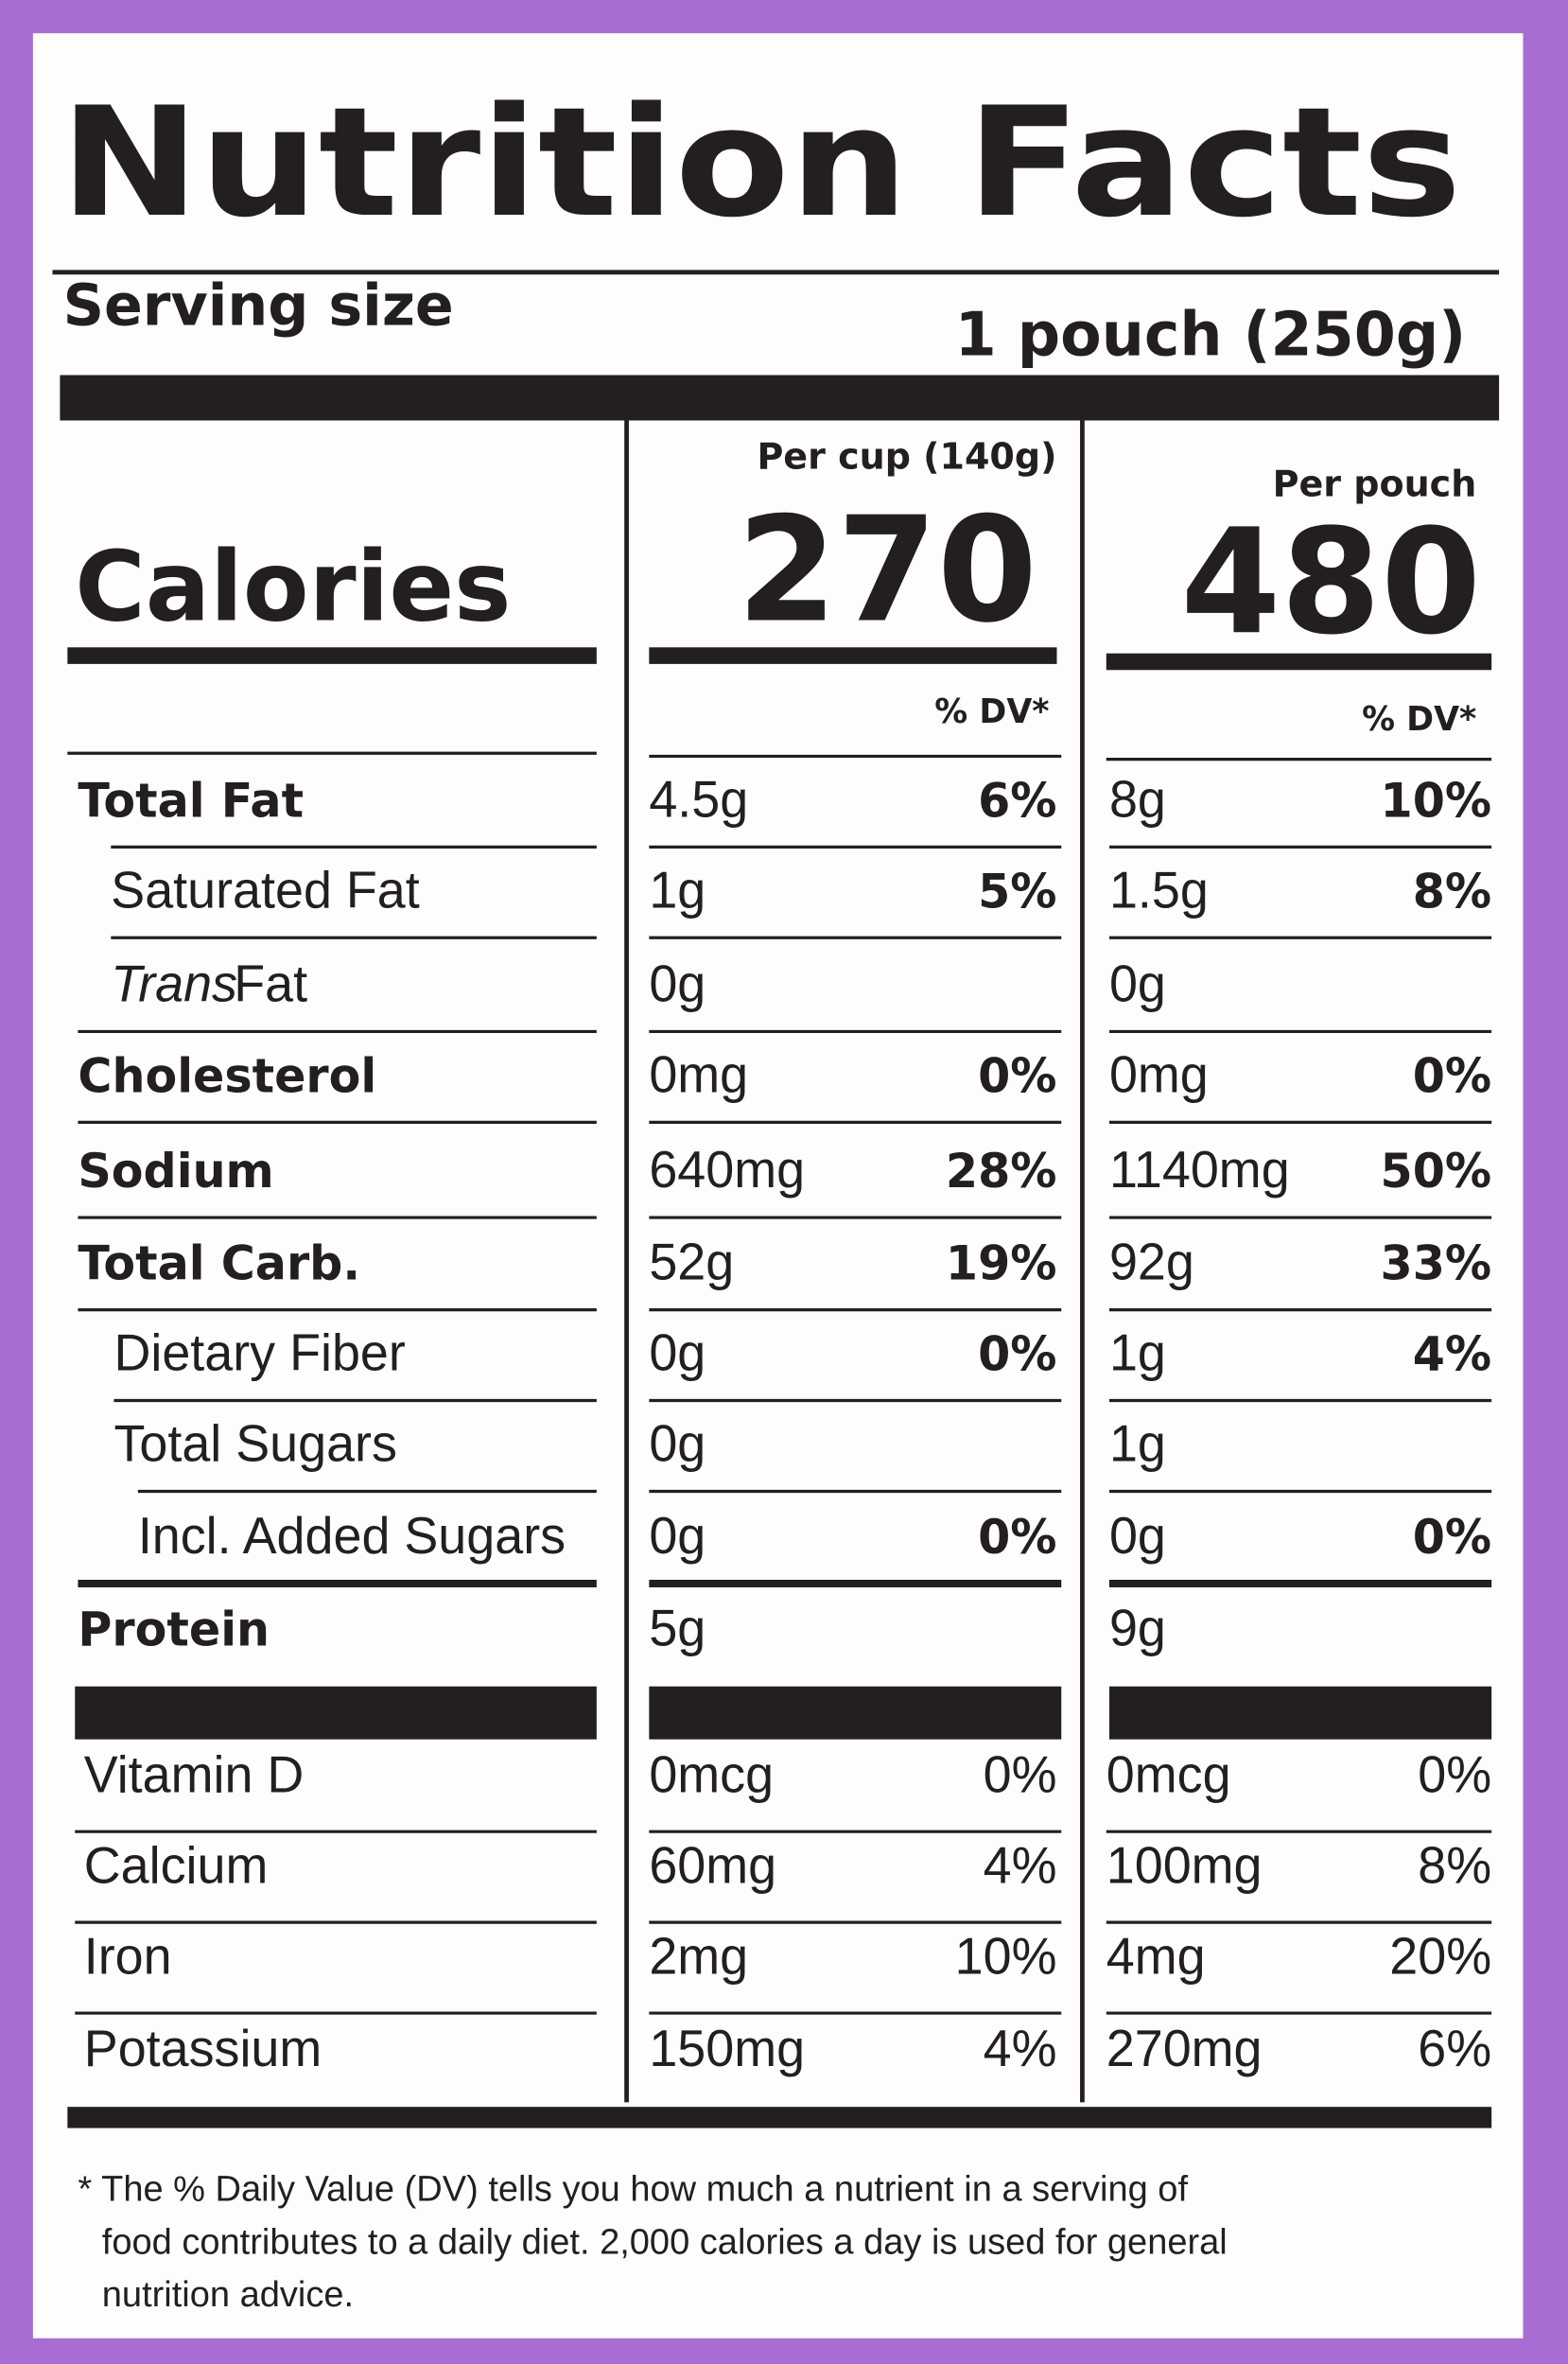 The image size is (1568, 2364). Describe the element at coordinates (1151, 1262) in the screenshot. I see `pouch-amount: 92g` at that location.